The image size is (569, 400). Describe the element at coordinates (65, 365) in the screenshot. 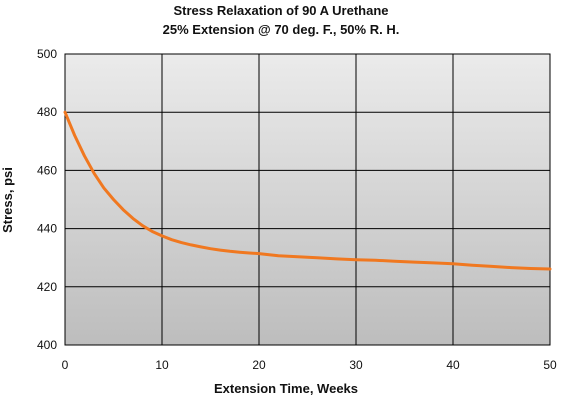

I see `x-tick-label: 0` at that location.